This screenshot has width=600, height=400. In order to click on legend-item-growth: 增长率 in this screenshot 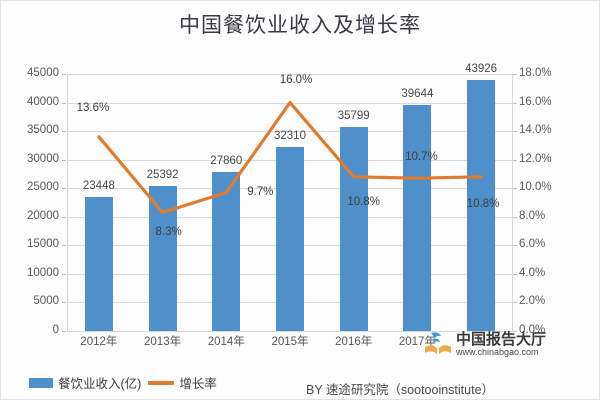, I will do `click(182, 382)`.